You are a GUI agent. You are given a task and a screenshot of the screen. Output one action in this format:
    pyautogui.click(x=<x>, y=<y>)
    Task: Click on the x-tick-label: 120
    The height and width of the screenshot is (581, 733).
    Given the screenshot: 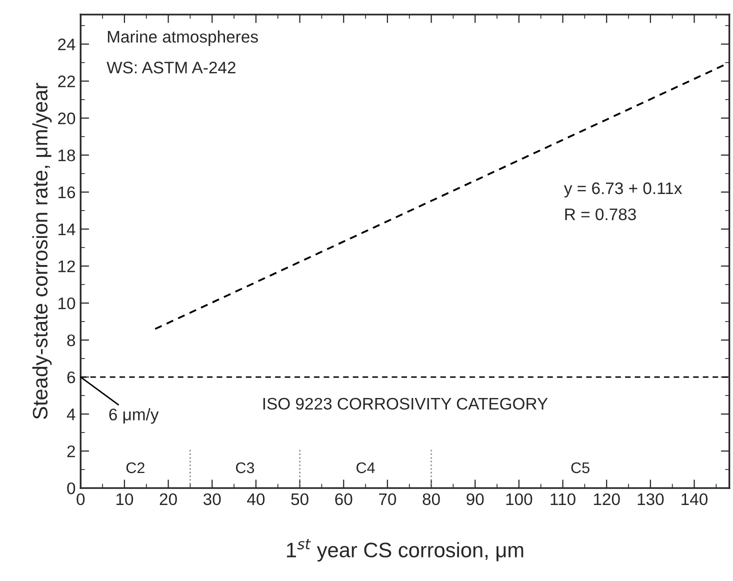 What is the action you would take?
    pyautogui.click(x=607, y=499)
    